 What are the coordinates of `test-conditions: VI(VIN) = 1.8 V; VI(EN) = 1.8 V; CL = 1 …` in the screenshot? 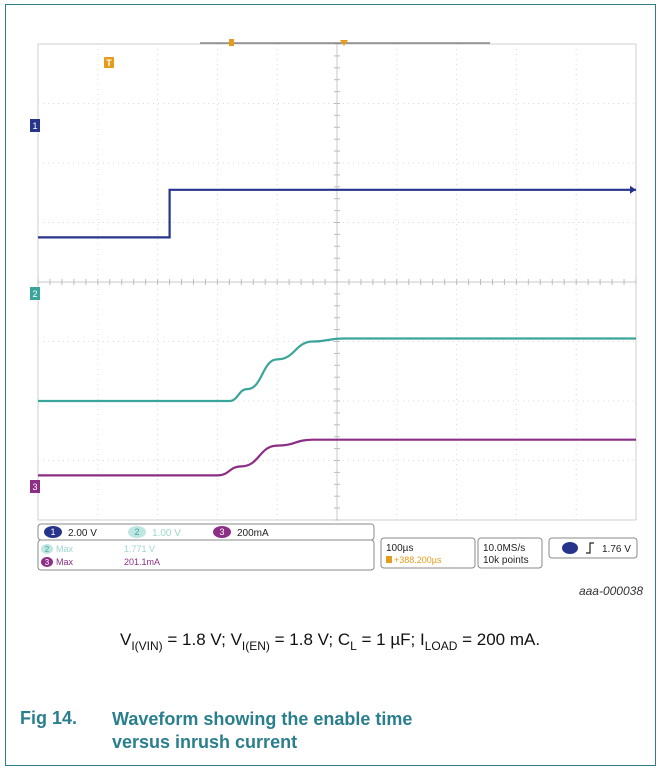 It's located at (330, 641).